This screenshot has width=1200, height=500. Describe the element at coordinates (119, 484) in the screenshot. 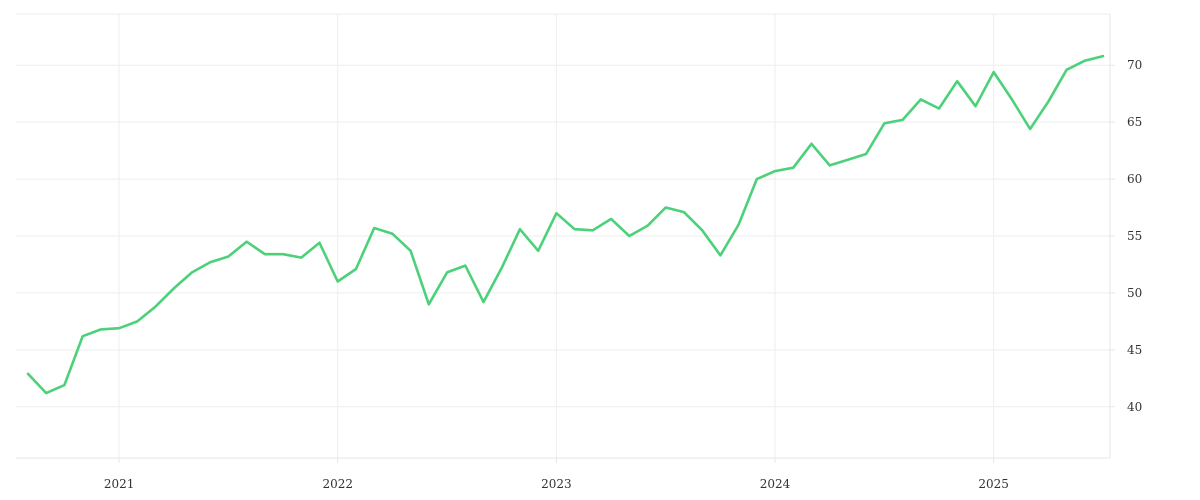

I see `x-tick-label: 2021` at that location.